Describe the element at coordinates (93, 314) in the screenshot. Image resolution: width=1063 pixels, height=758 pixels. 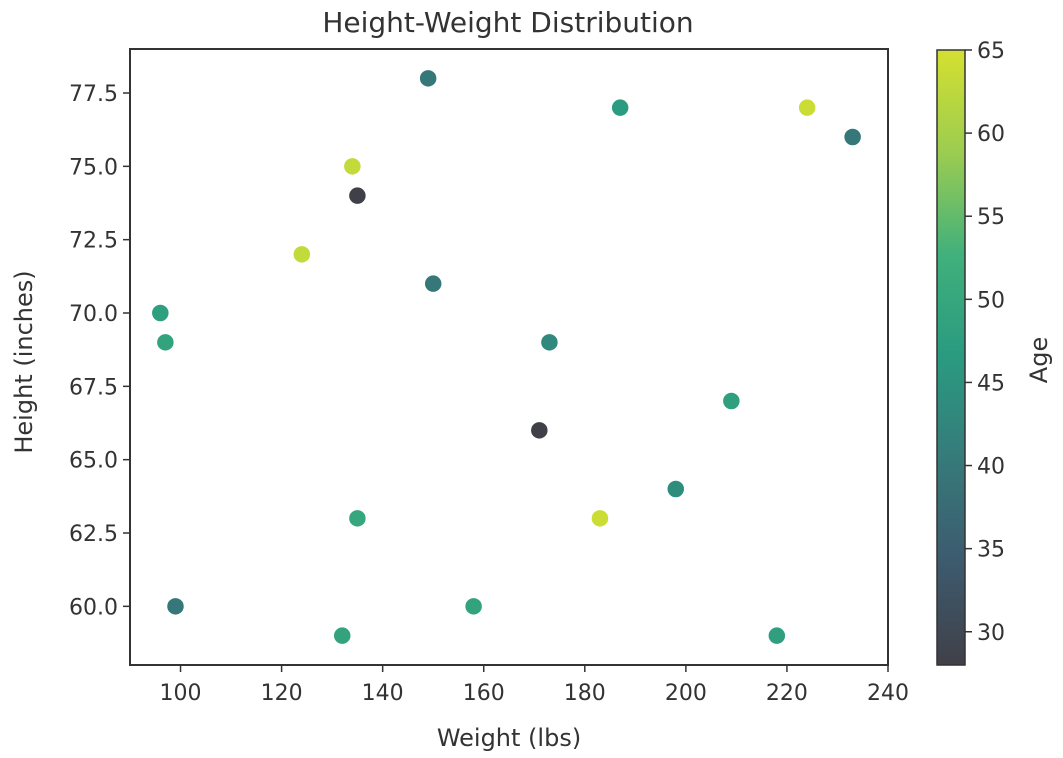
I see `y-tick-label: 70.0` at that location.